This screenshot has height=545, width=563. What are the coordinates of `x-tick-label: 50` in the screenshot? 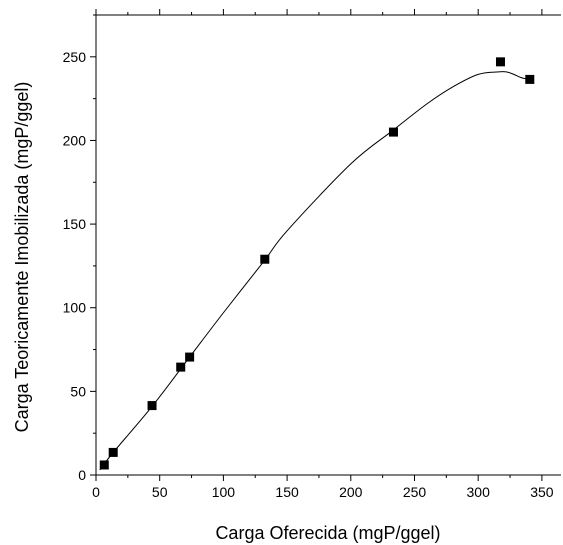 It's located at (160, 492).